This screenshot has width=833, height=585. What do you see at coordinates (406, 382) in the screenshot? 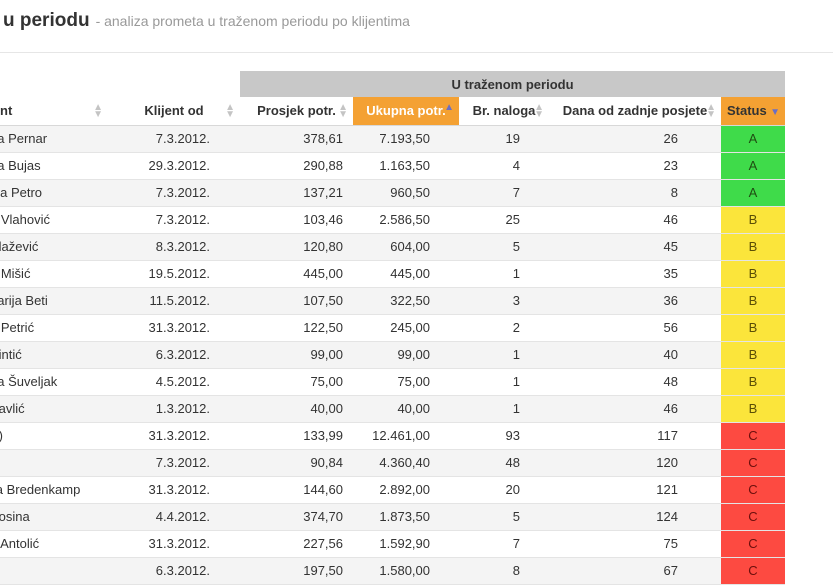
I see `total-spend-cell: 75,00` at bounding box center [406, 382].